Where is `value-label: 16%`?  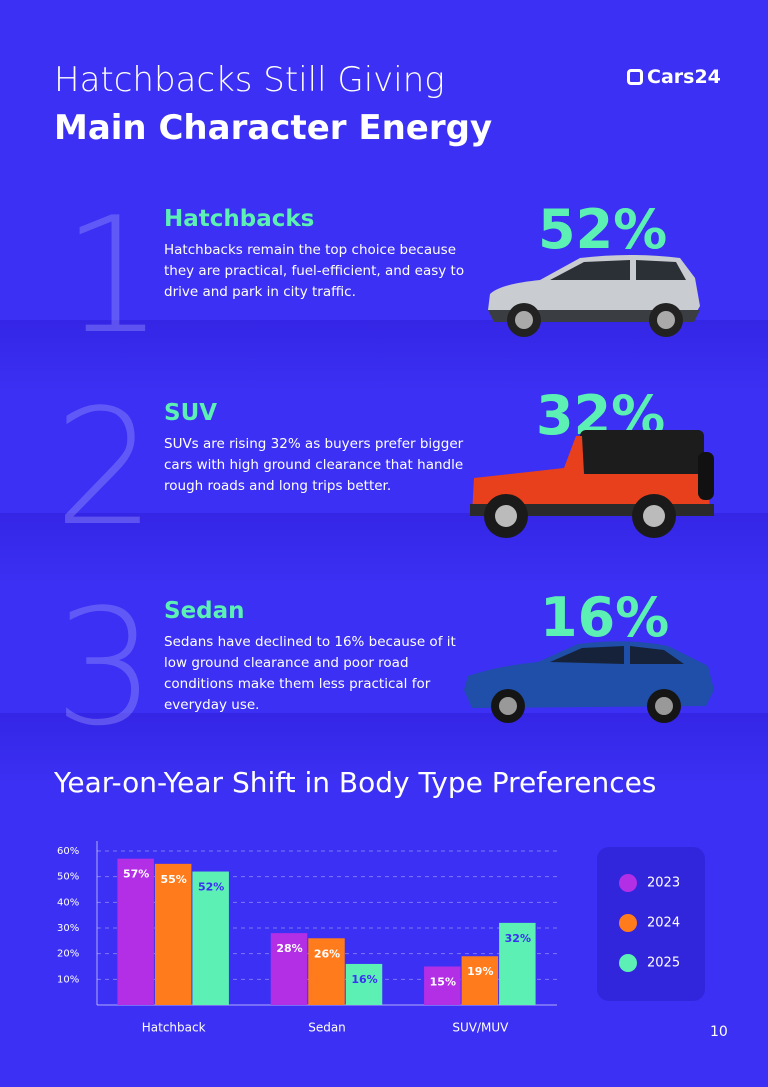
value-label: 16% is located at coordinates (364, 979).